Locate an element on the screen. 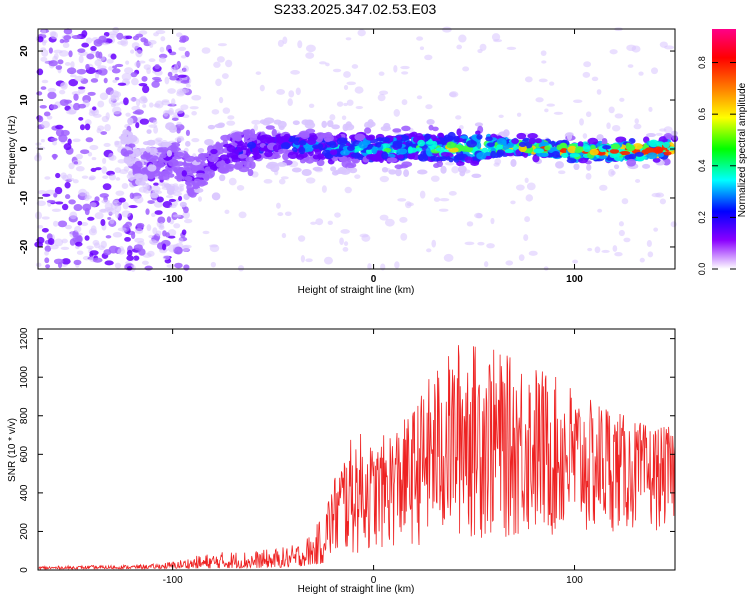 This screenshot has height=600, width=750. x-tick-label: -100 is located at coordinates (173, 580).